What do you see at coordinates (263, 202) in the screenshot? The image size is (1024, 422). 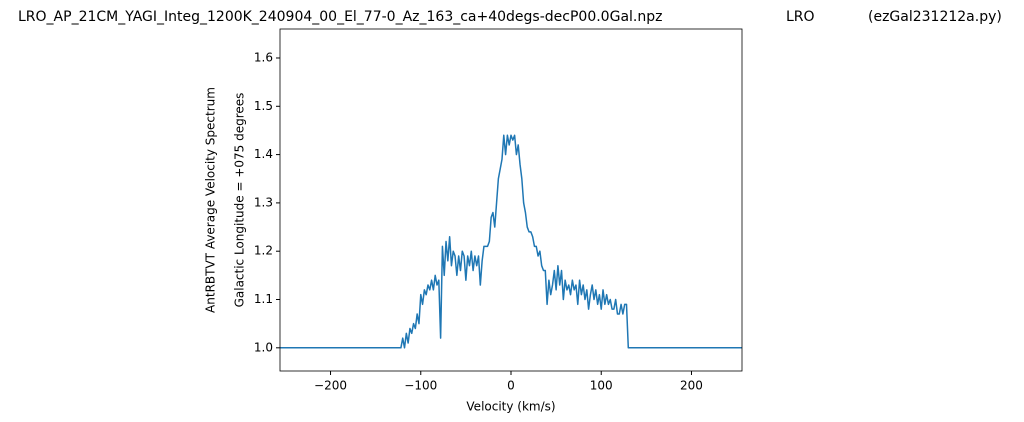 I see `y-tick-label: 1.3` at bounding box center [263, 202].